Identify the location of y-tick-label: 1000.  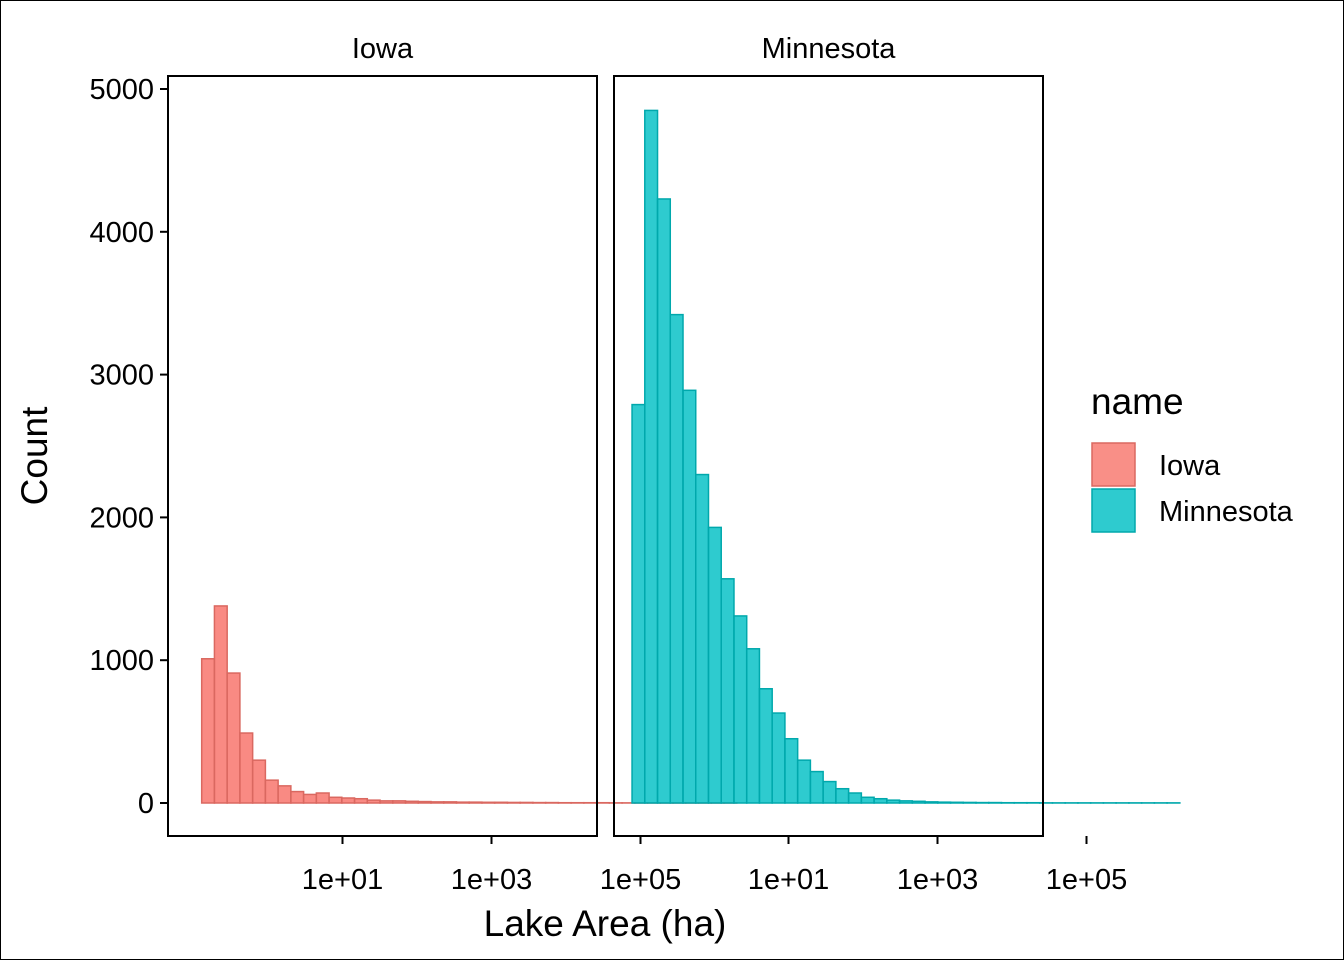
(121, 661).